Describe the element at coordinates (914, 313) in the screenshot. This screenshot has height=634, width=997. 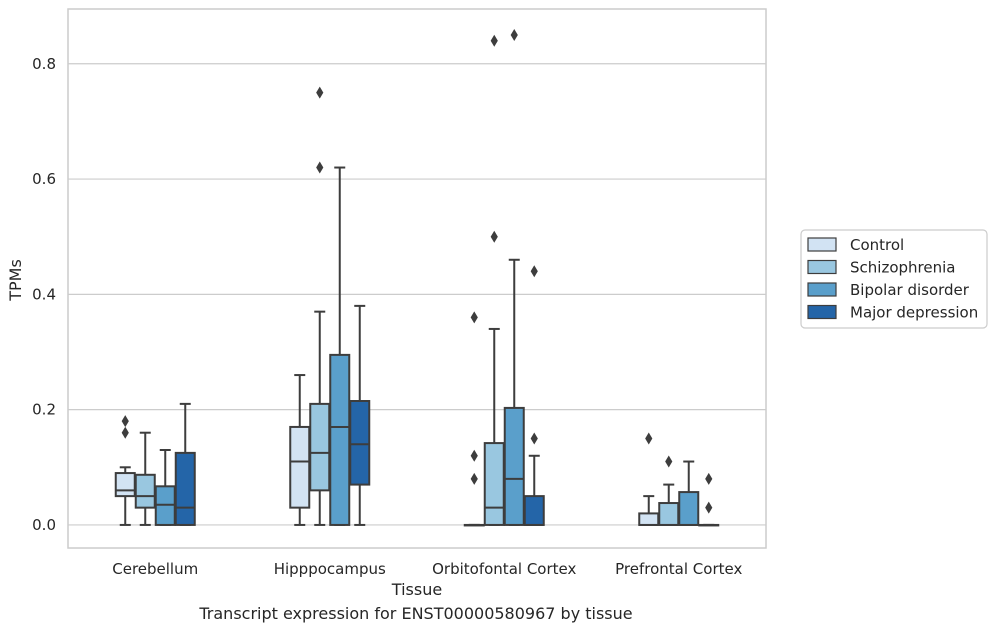
I see `legend-label: Major depression` at that location.